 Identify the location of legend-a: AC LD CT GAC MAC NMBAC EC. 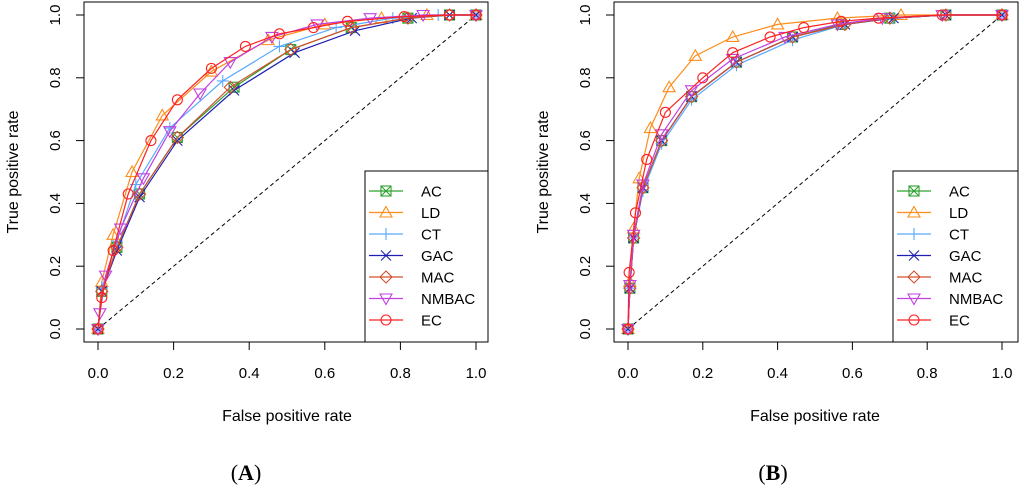
(426, 256).